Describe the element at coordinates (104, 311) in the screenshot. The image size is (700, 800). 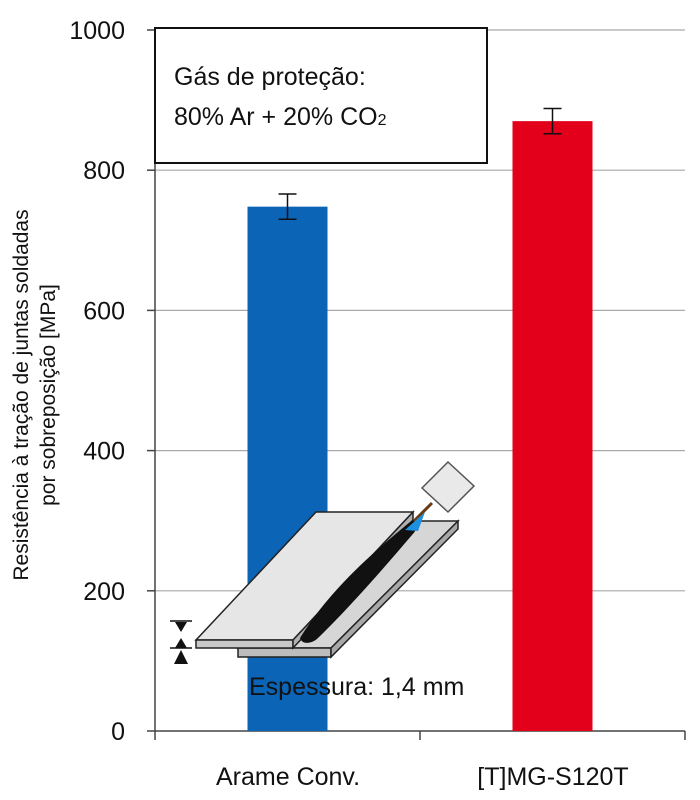
I see `y-tick-label: 600` at that location.